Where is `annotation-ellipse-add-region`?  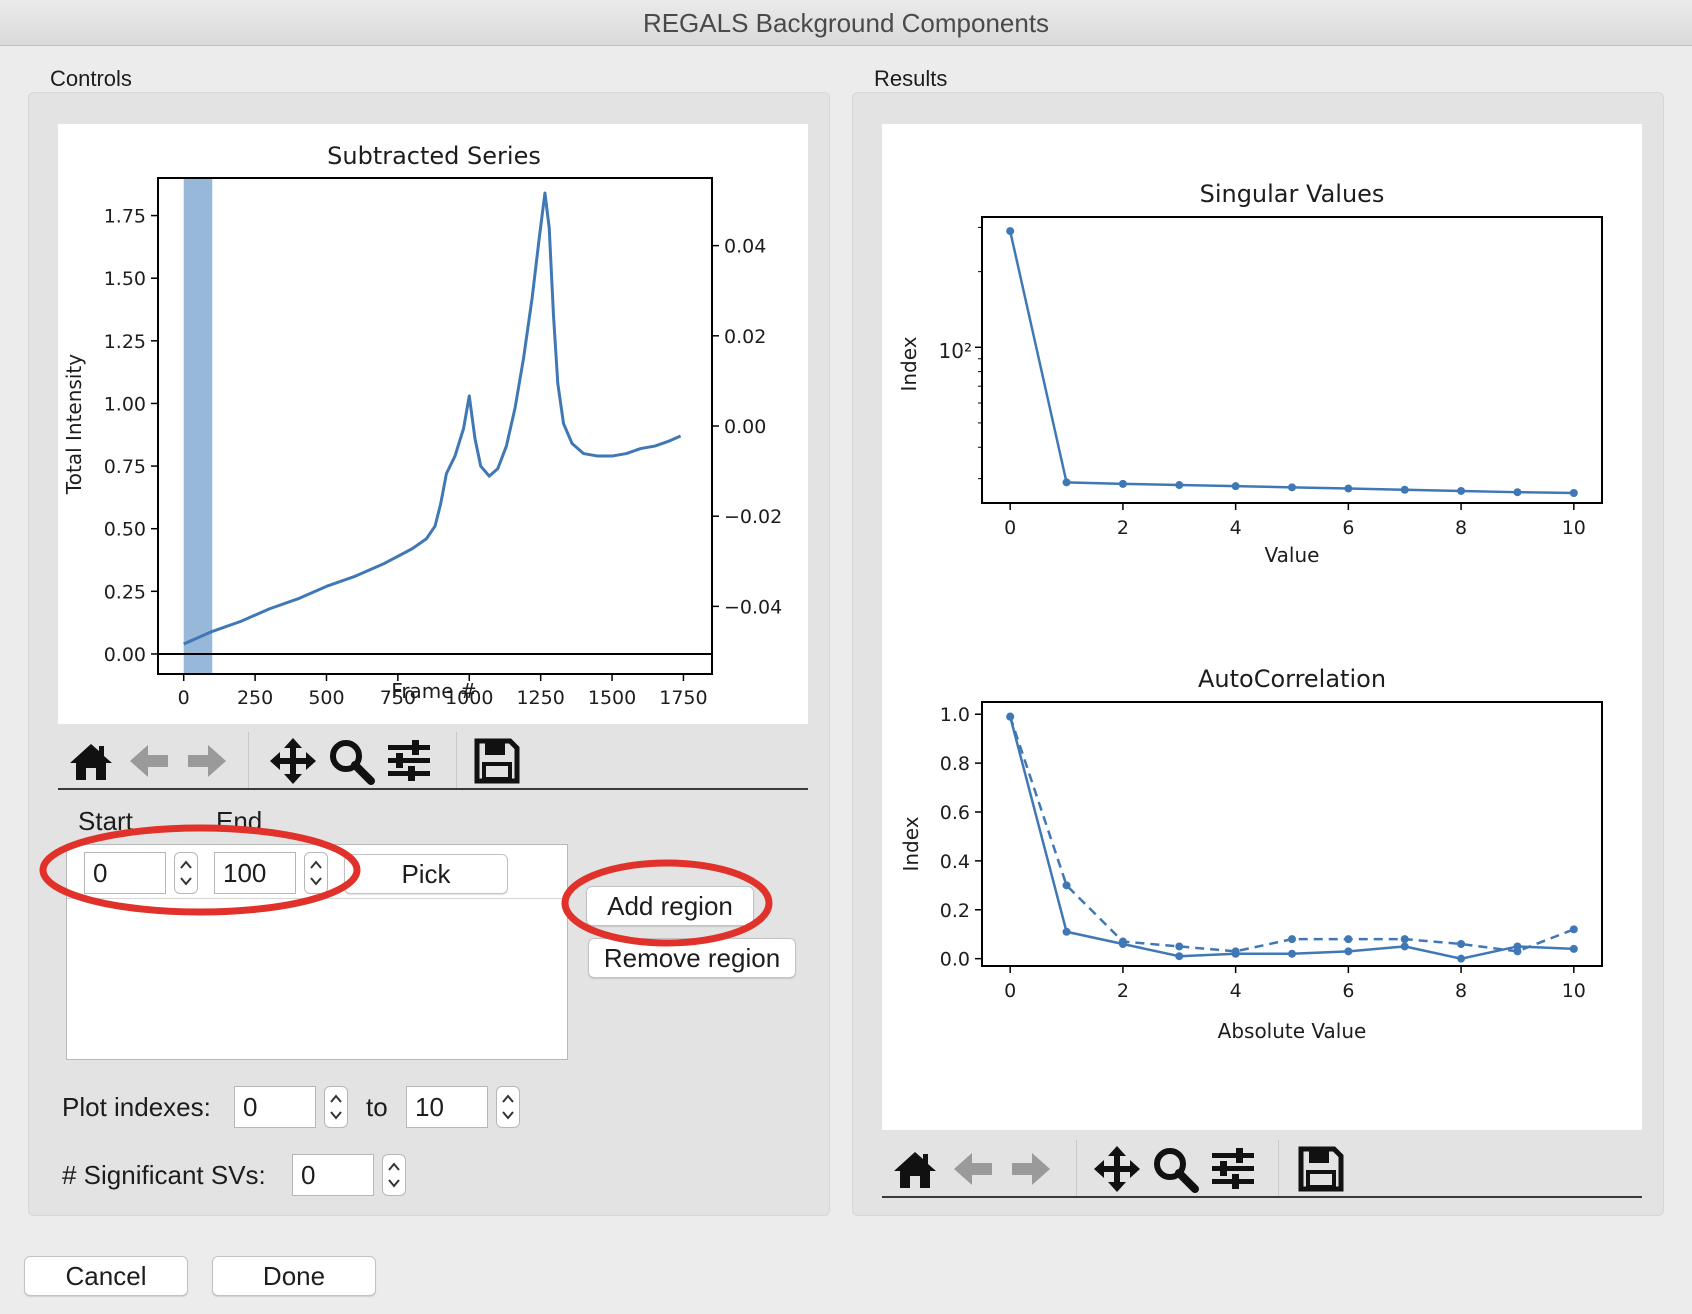
annotation-ellipse-add-region is located at coordinates (667, 903).